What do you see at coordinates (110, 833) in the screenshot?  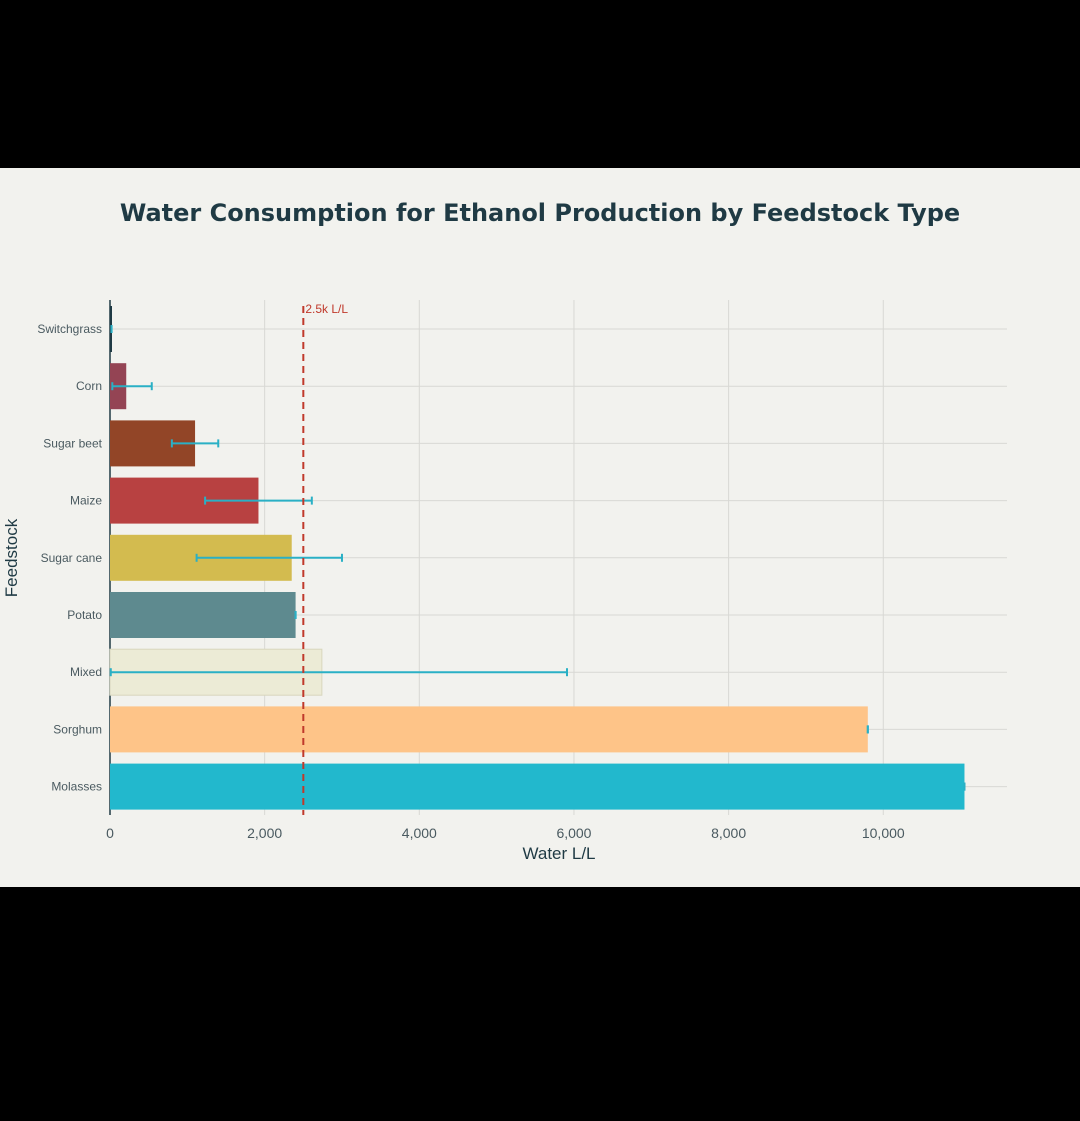 I see `x-tick-label: 0` at bounding box center [110, 833].